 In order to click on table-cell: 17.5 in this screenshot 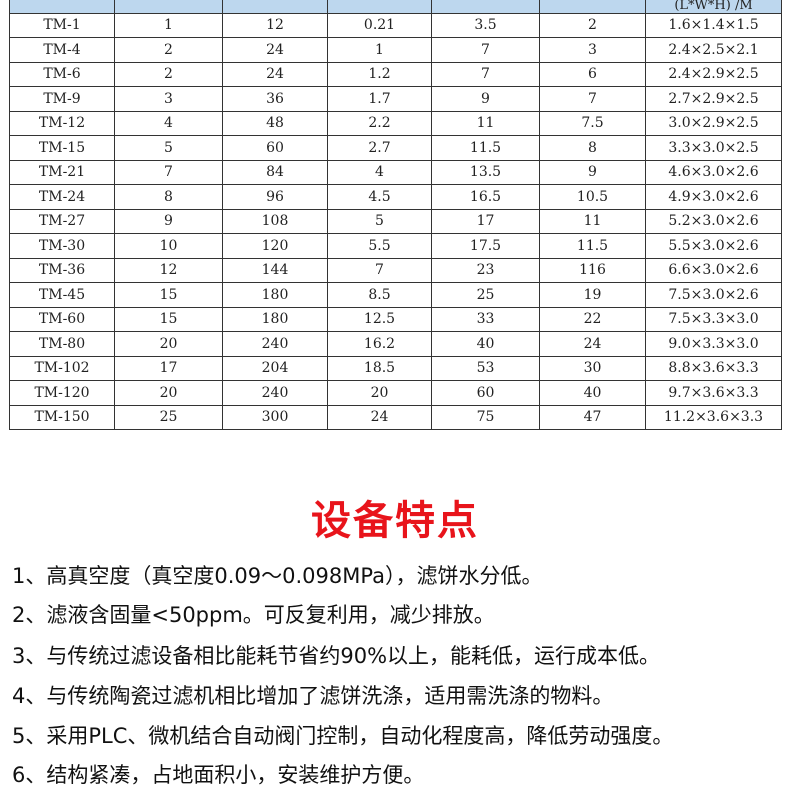, I will do `click(485, 246)`.